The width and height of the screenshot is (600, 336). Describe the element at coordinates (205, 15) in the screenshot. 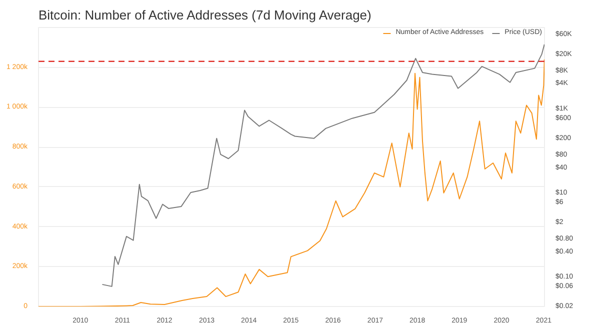

I see `chart-title: Bitcoin: Number of Active Addresses (7d Moving Average)` at that location.